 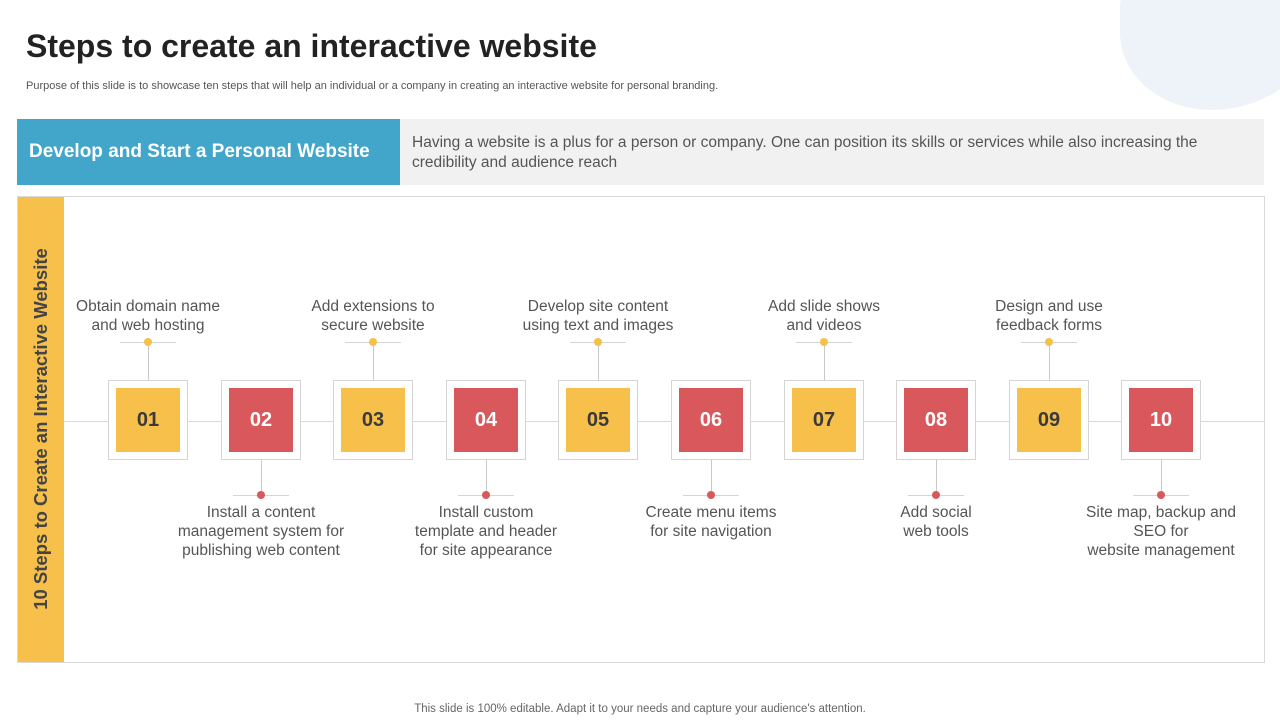 I want to click on step-number: 04, so click(x=486, y=420).